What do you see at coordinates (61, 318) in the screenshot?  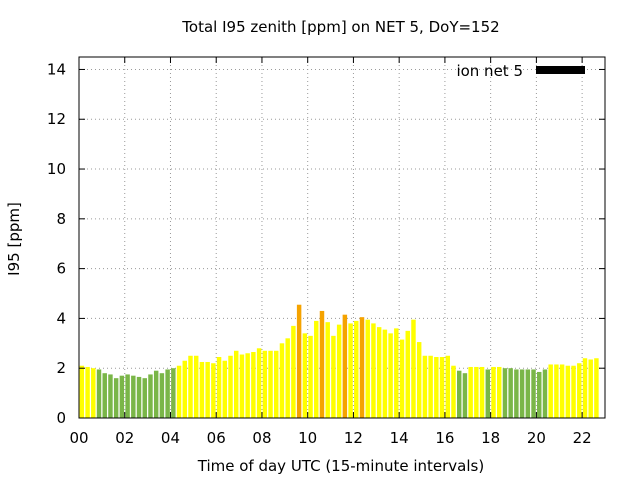 I see `y-tick-label: 4` at bounding box center [61, 318].